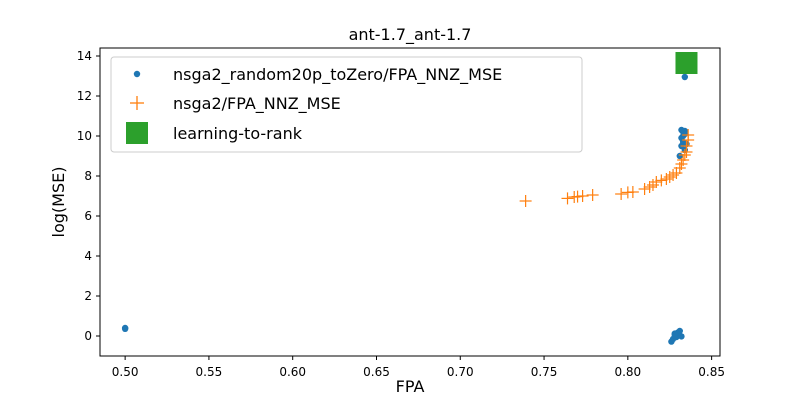  I want to click on legend-marker-square, so click(137, 133).